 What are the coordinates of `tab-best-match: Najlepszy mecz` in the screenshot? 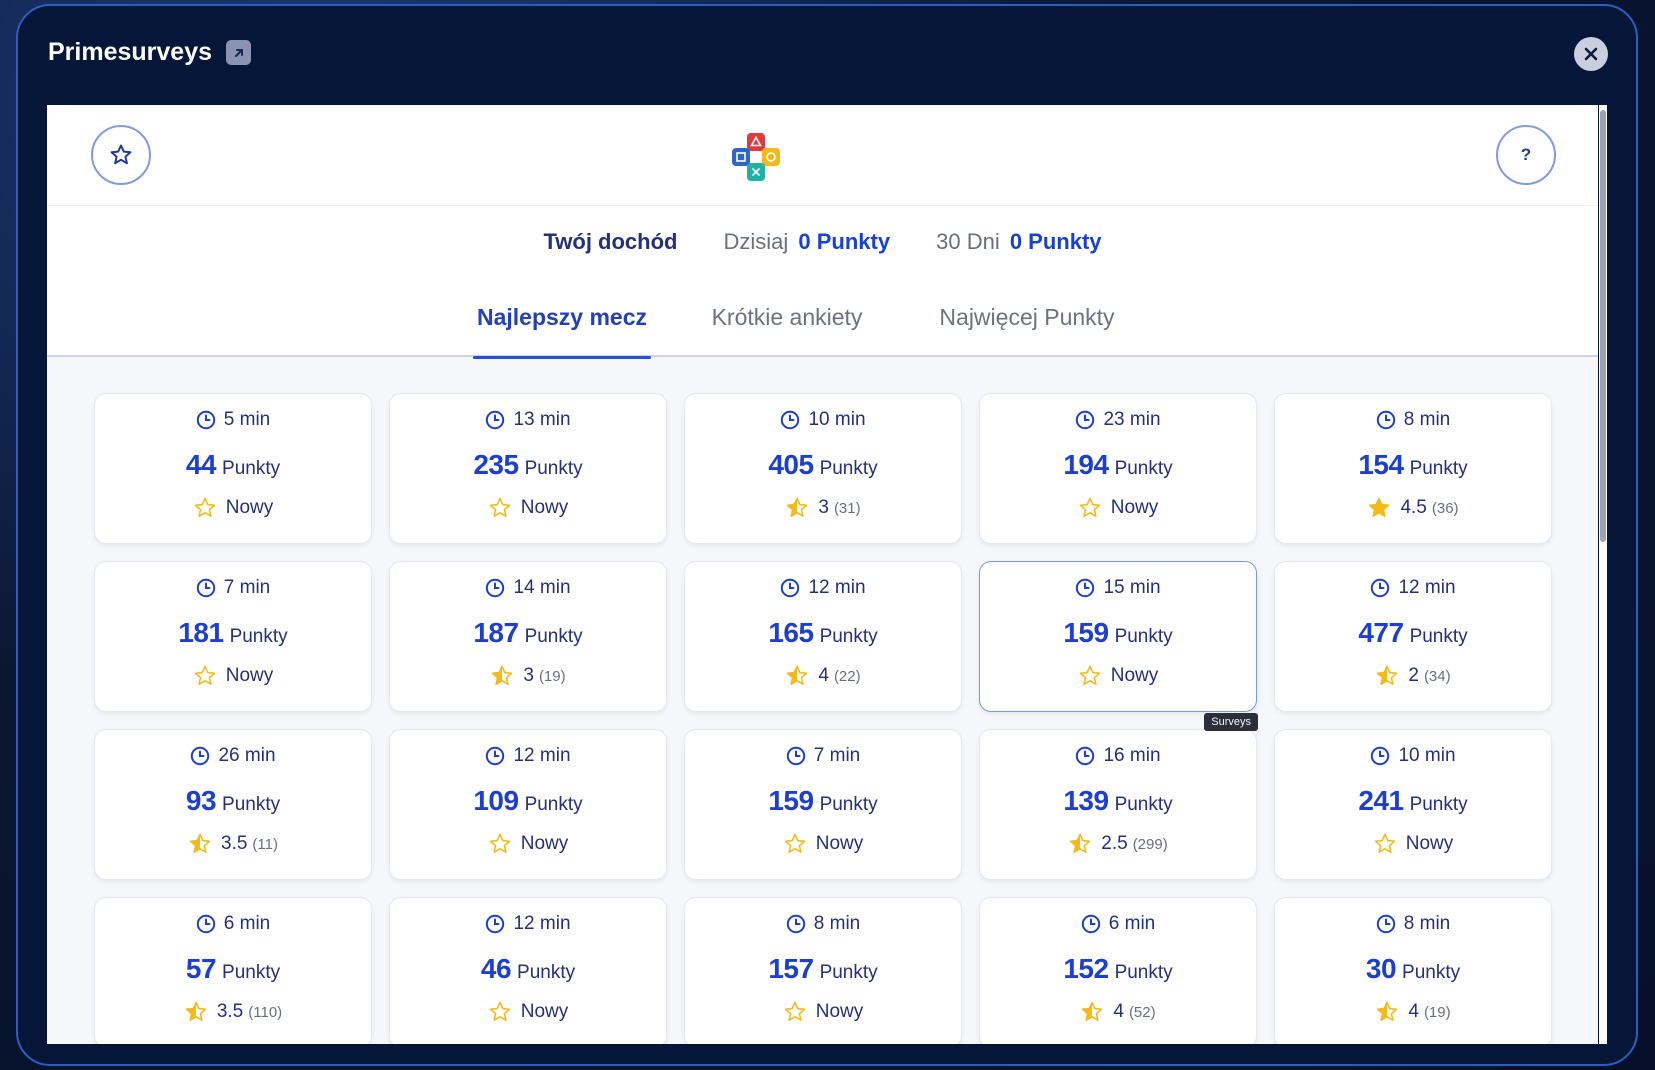 It's located at (562, 325).